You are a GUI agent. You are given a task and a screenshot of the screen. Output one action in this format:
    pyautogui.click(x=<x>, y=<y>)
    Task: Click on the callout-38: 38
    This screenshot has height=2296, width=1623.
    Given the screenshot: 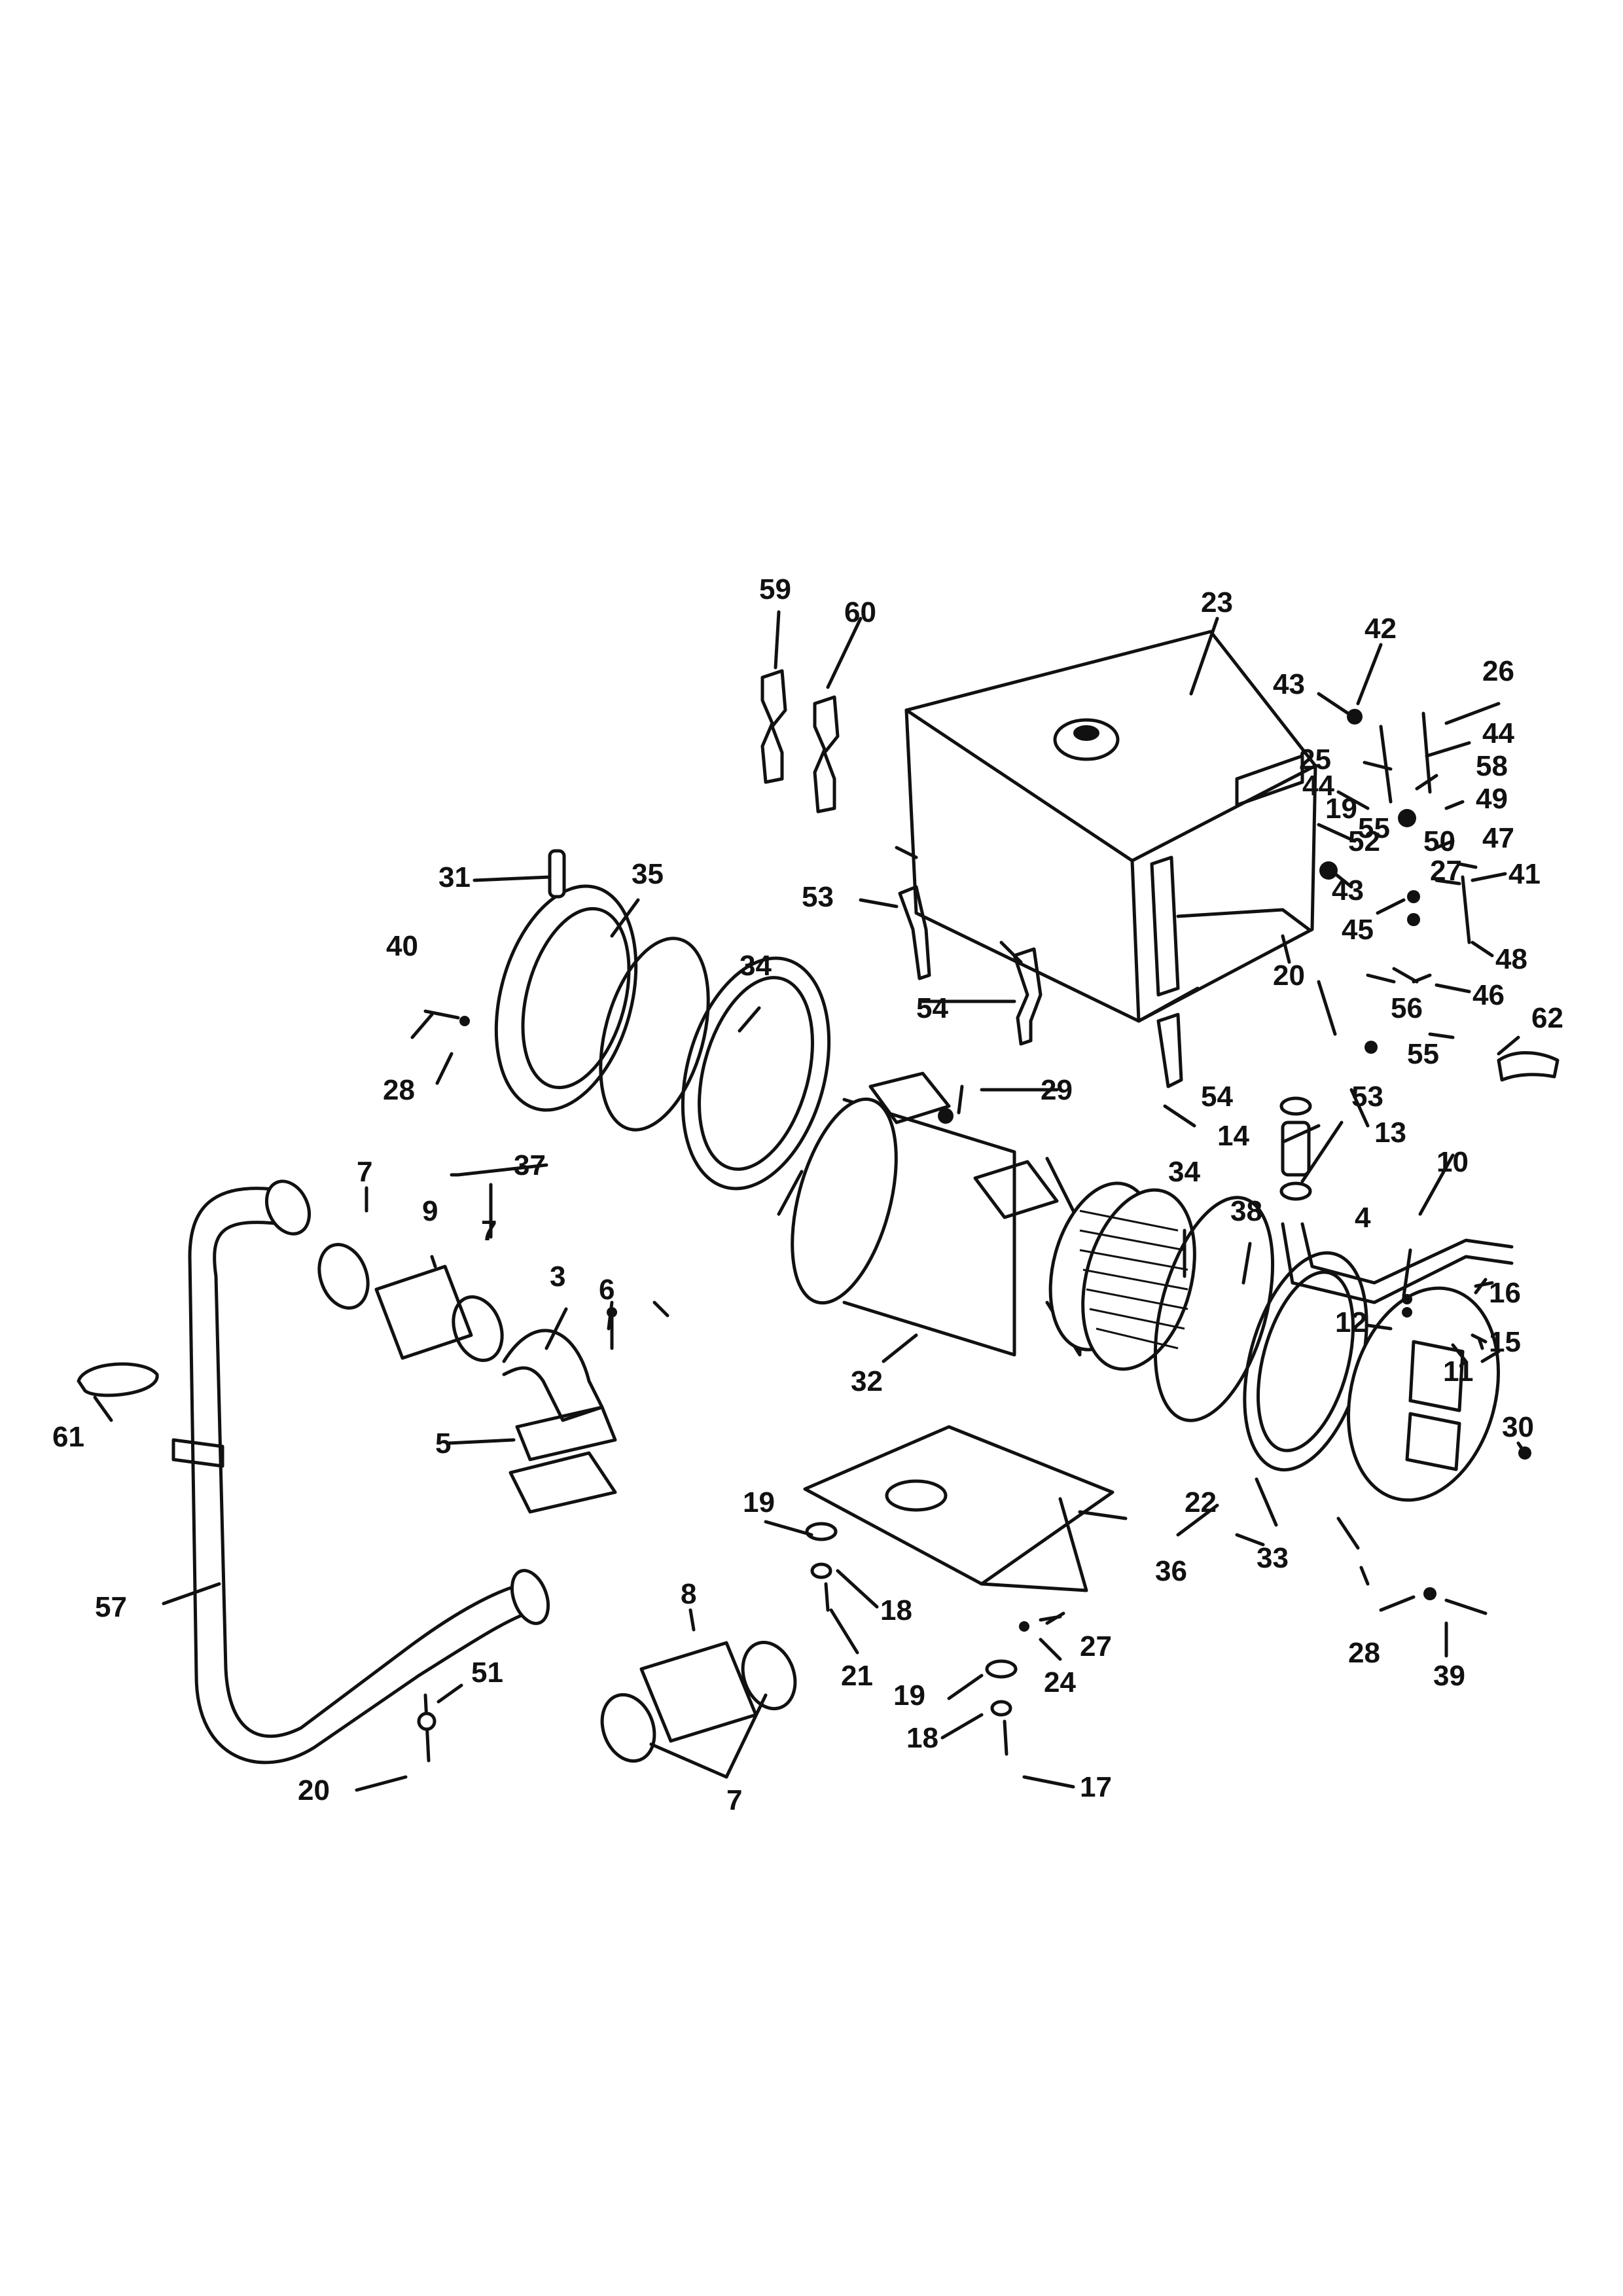 What is the action you would take?
    pyautogui.click(x=1246, y=1211)
    